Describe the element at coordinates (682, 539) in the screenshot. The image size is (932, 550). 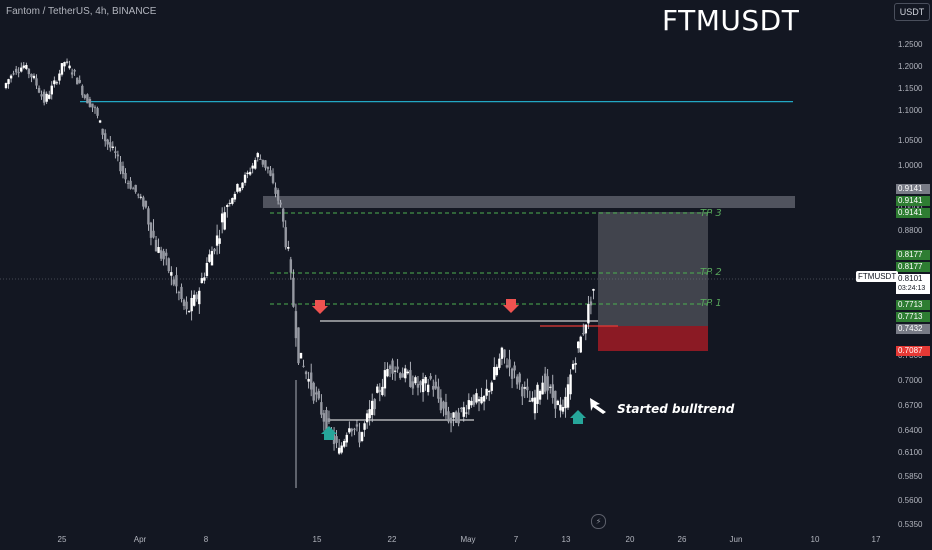
I see `x-tick-label: 26` at that location.